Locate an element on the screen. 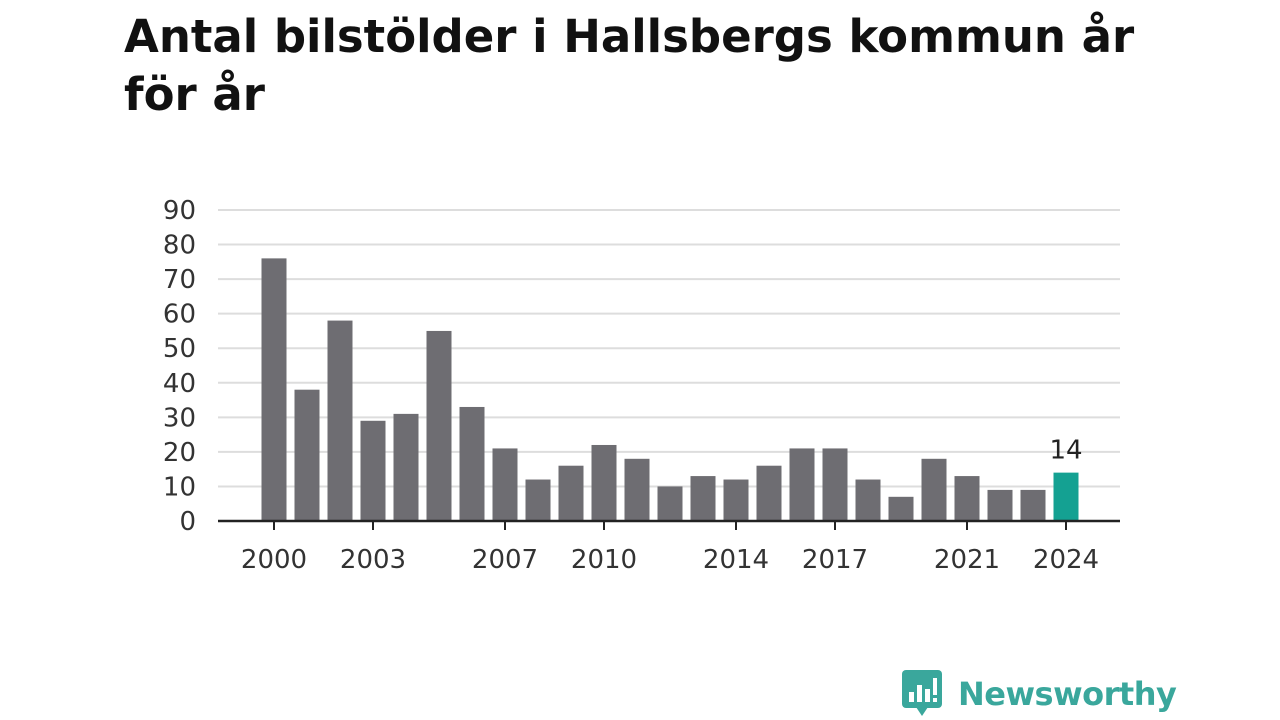 This screenshot has width=1280, height=720. data-labels: 14 is located at coordinates (1065, 451).